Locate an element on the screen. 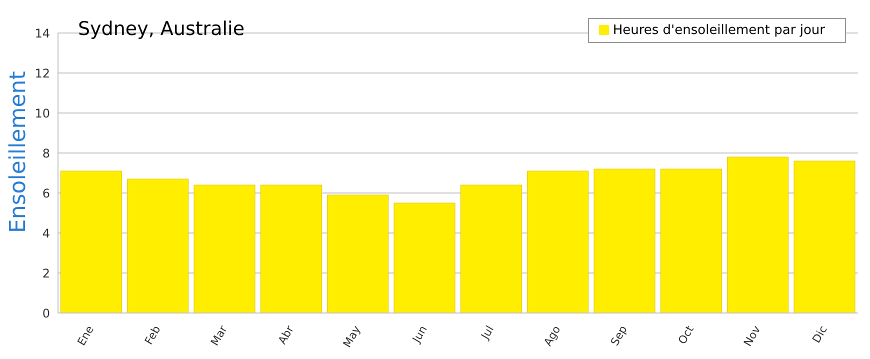 This screenshot has width=870, height=359. y-tick-label: 2 is located at coordinates (46, 273).